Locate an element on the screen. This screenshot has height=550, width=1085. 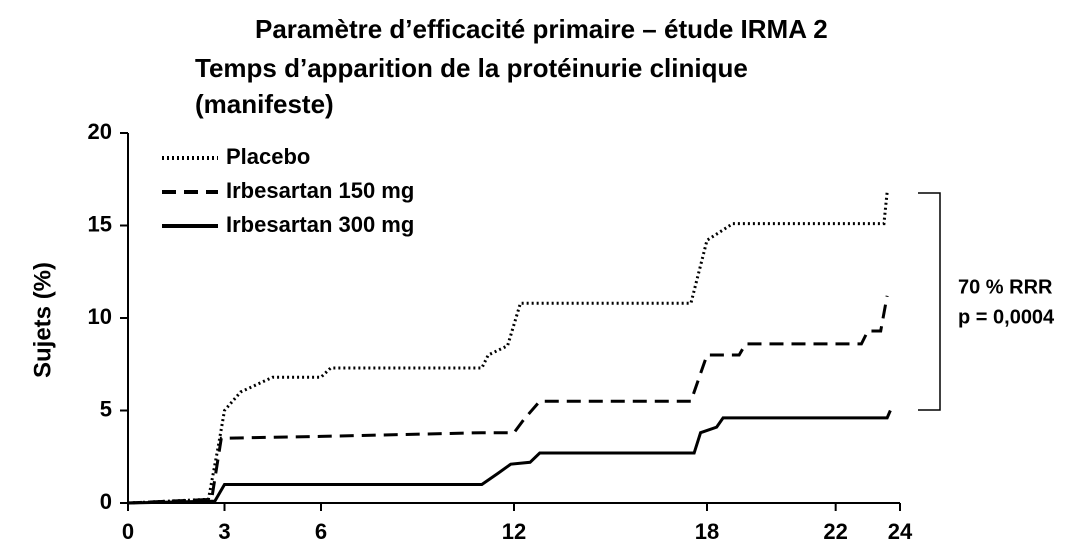
y-tick-label: 20 is located at coordinates (100, 131).